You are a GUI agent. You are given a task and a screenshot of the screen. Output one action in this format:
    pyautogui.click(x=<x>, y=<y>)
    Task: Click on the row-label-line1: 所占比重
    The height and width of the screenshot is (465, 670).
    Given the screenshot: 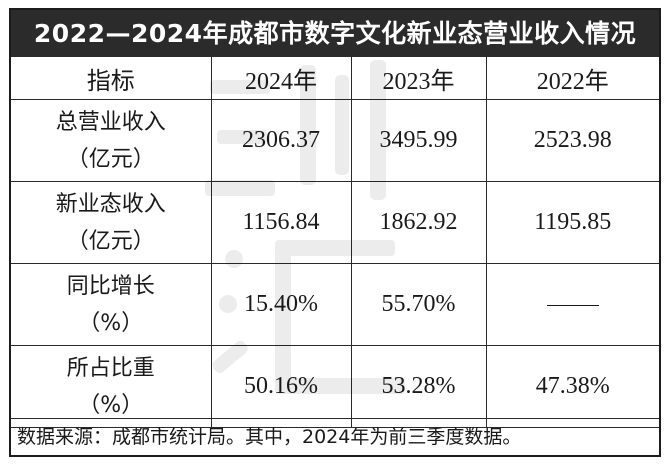 What is the action you would take?
    pyautogui.click(x=110, y=368)
    